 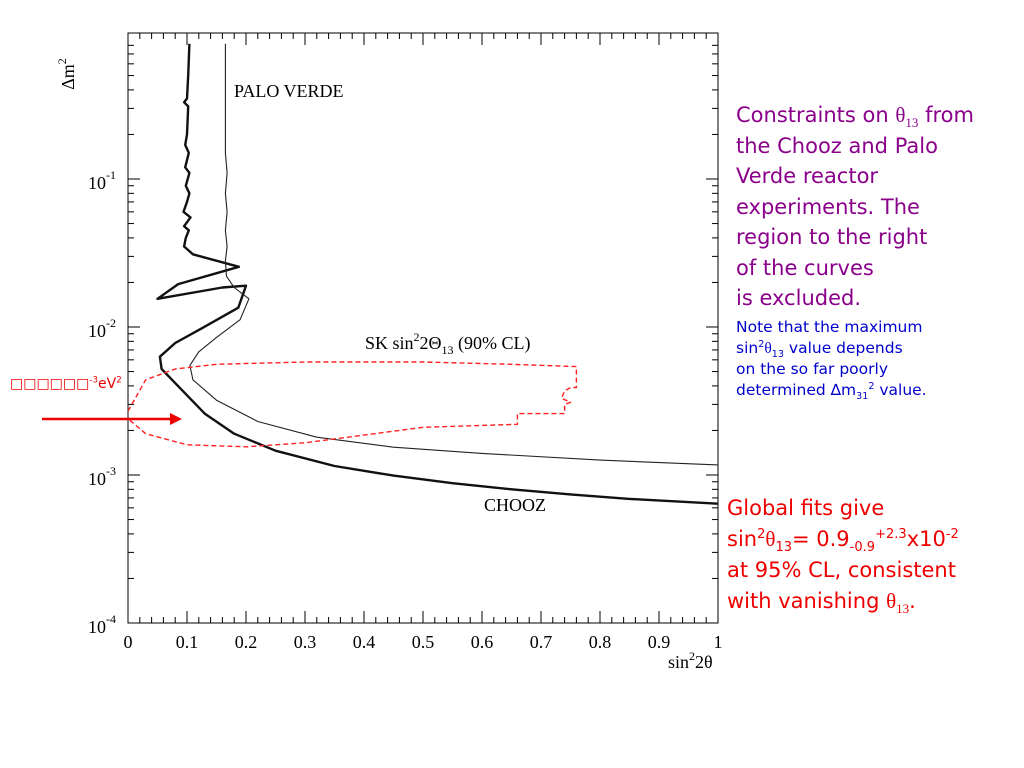 I want to click on sk-label: SK sin22Θ13 (90% CL), so click(x=448, y=343).